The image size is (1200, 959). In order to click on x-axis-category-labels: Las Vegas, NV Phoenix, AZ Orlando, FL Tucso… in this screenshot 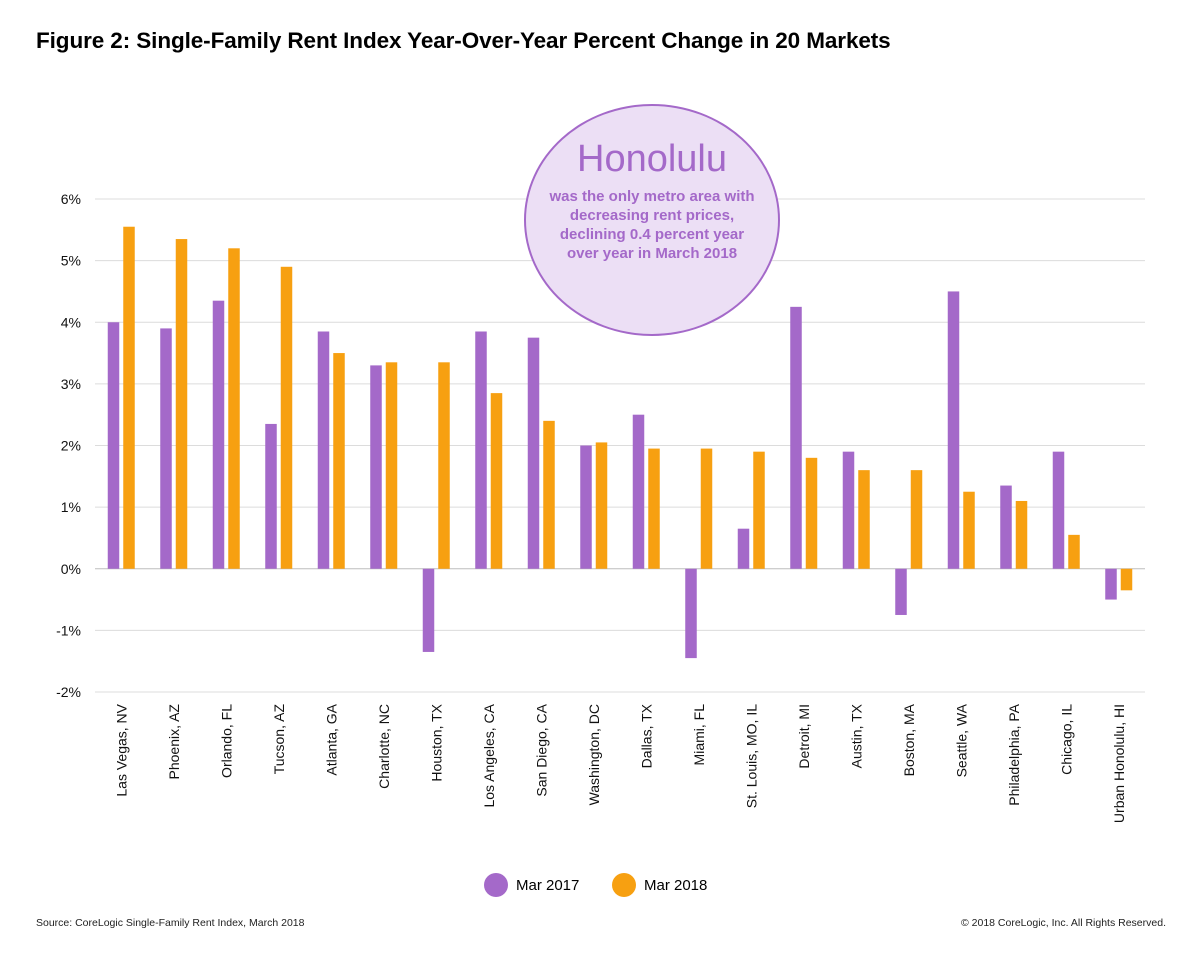, I will do `click(620, 763)`.